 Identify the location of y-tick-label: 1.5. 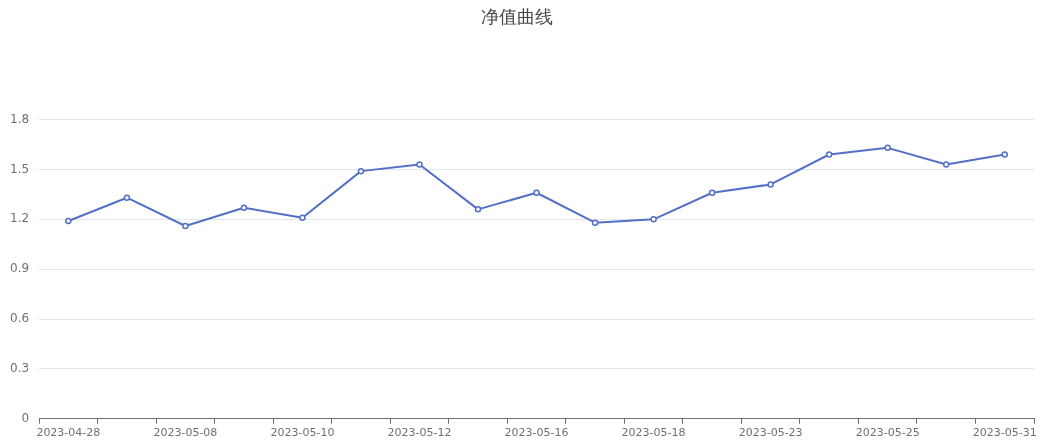
(19, 168).